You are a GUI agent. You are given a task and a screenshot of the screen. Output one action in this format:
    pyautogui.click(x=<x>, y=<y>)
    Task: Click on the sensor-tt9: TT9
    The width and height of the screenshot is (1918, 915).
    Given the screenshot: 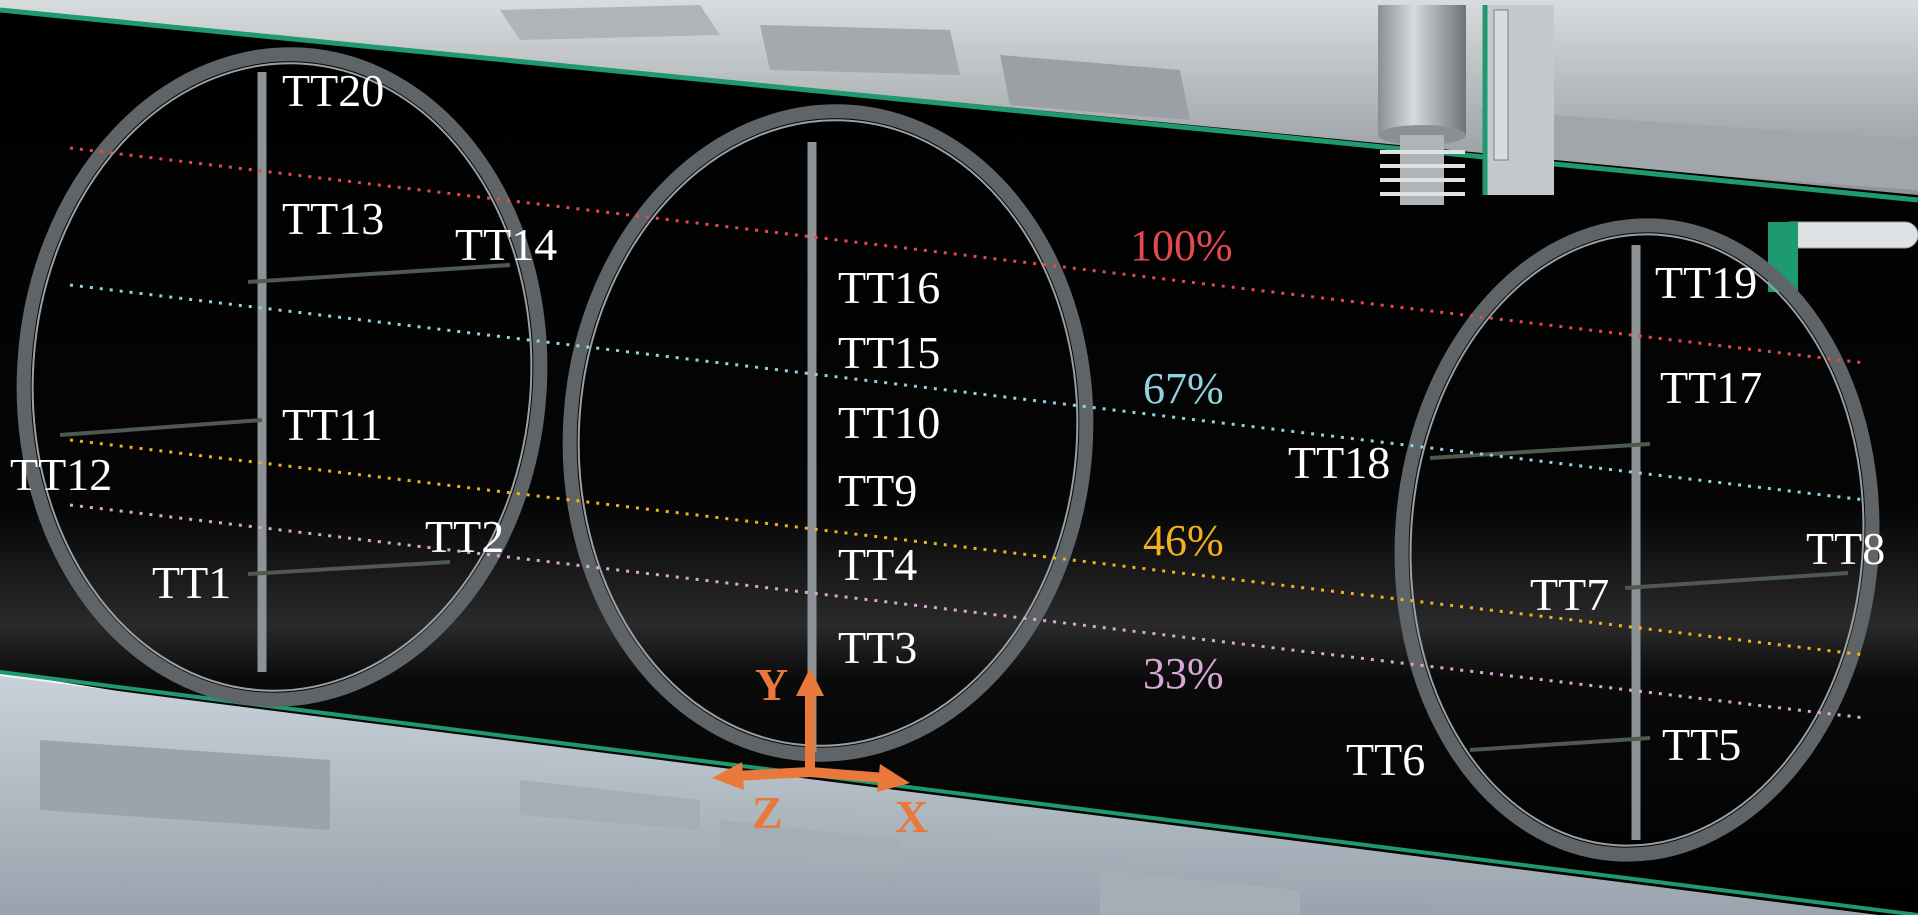 What is the action you would take?
    pyautogui.click(x=877, y=490)
    